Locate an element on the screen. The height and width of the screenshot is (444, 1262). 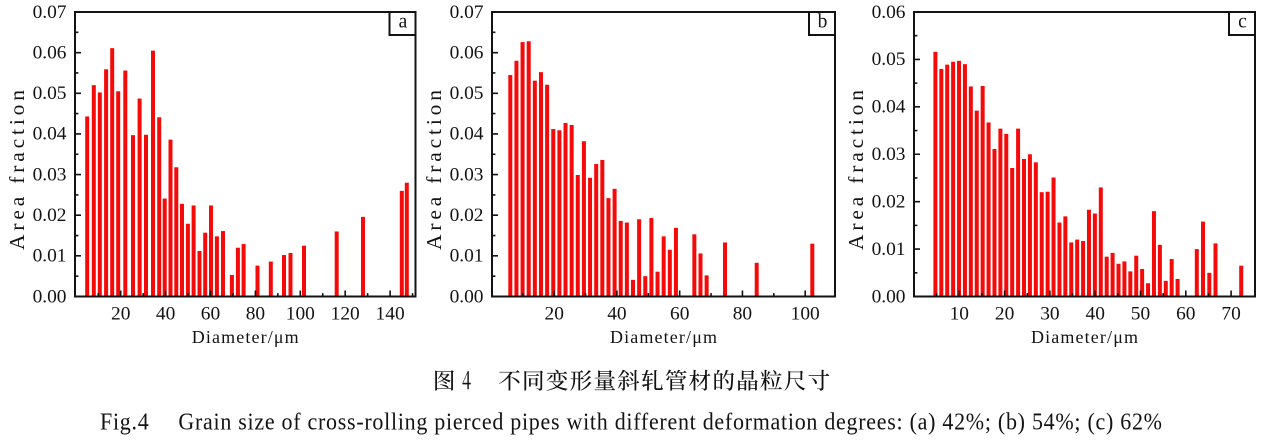
svg-text: 140 is located at coordinates (390, 313).